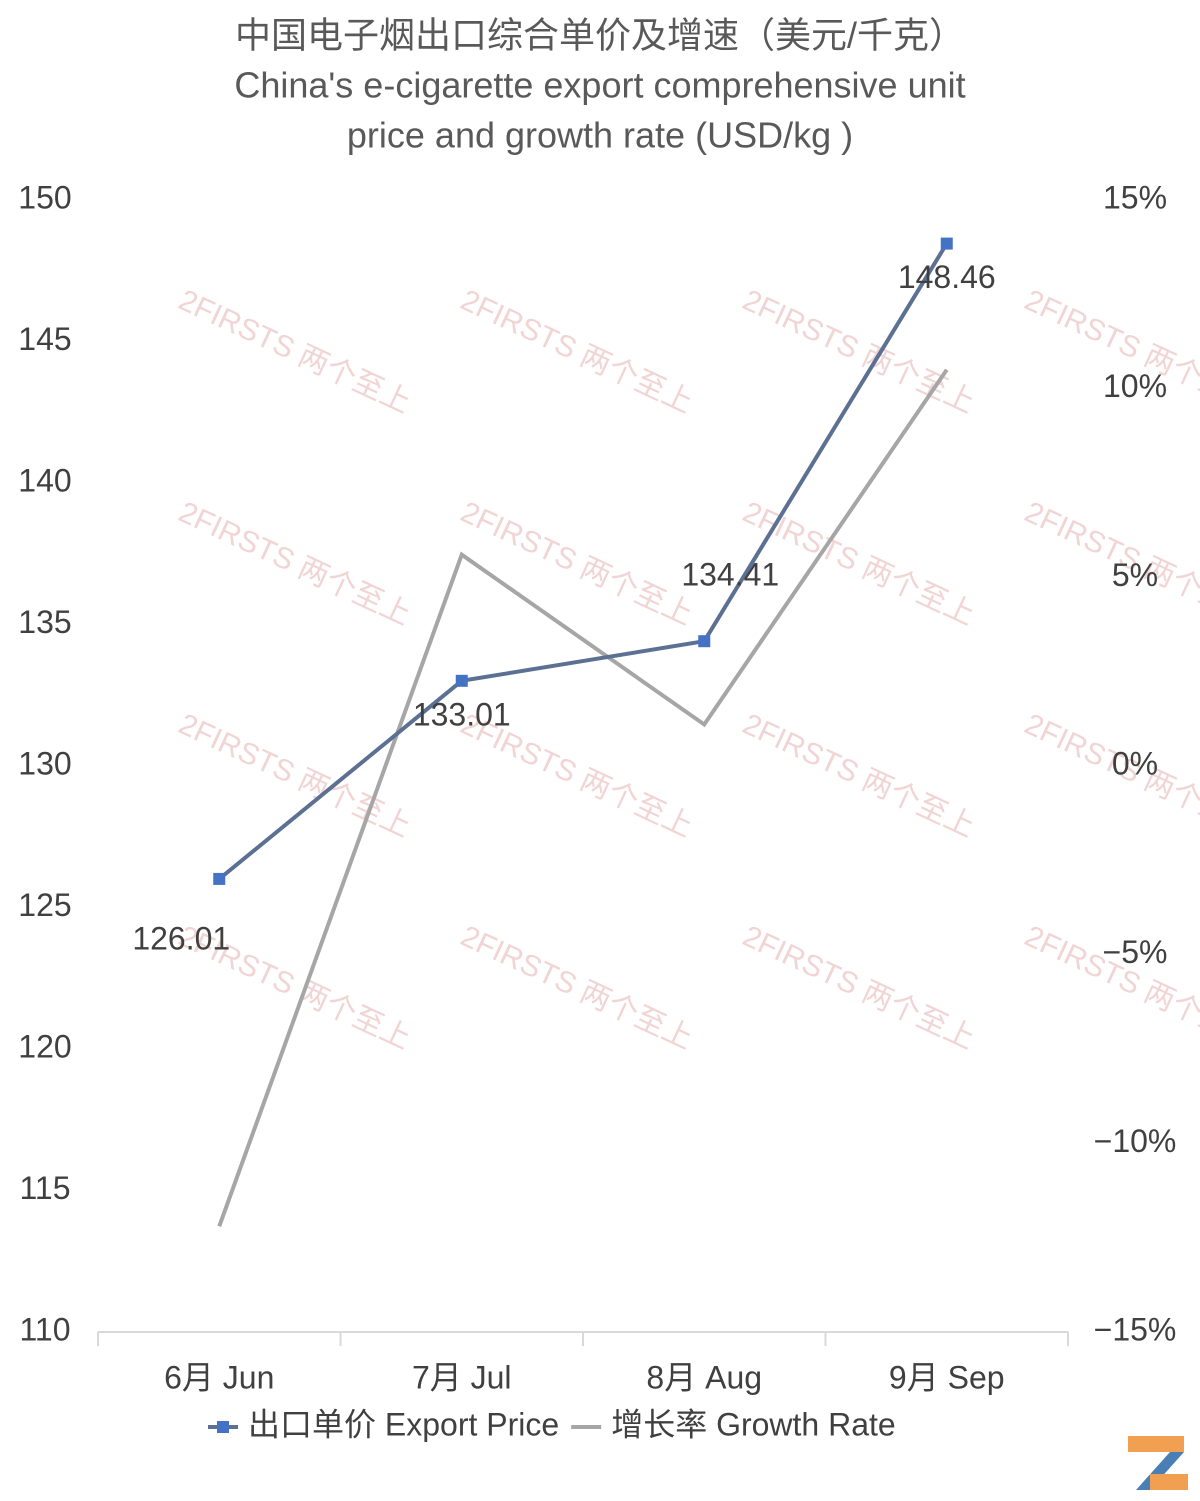  Describe the element at coordinates (44, 197) in the screenshot. I see `y-tick-label: 150` at that location.